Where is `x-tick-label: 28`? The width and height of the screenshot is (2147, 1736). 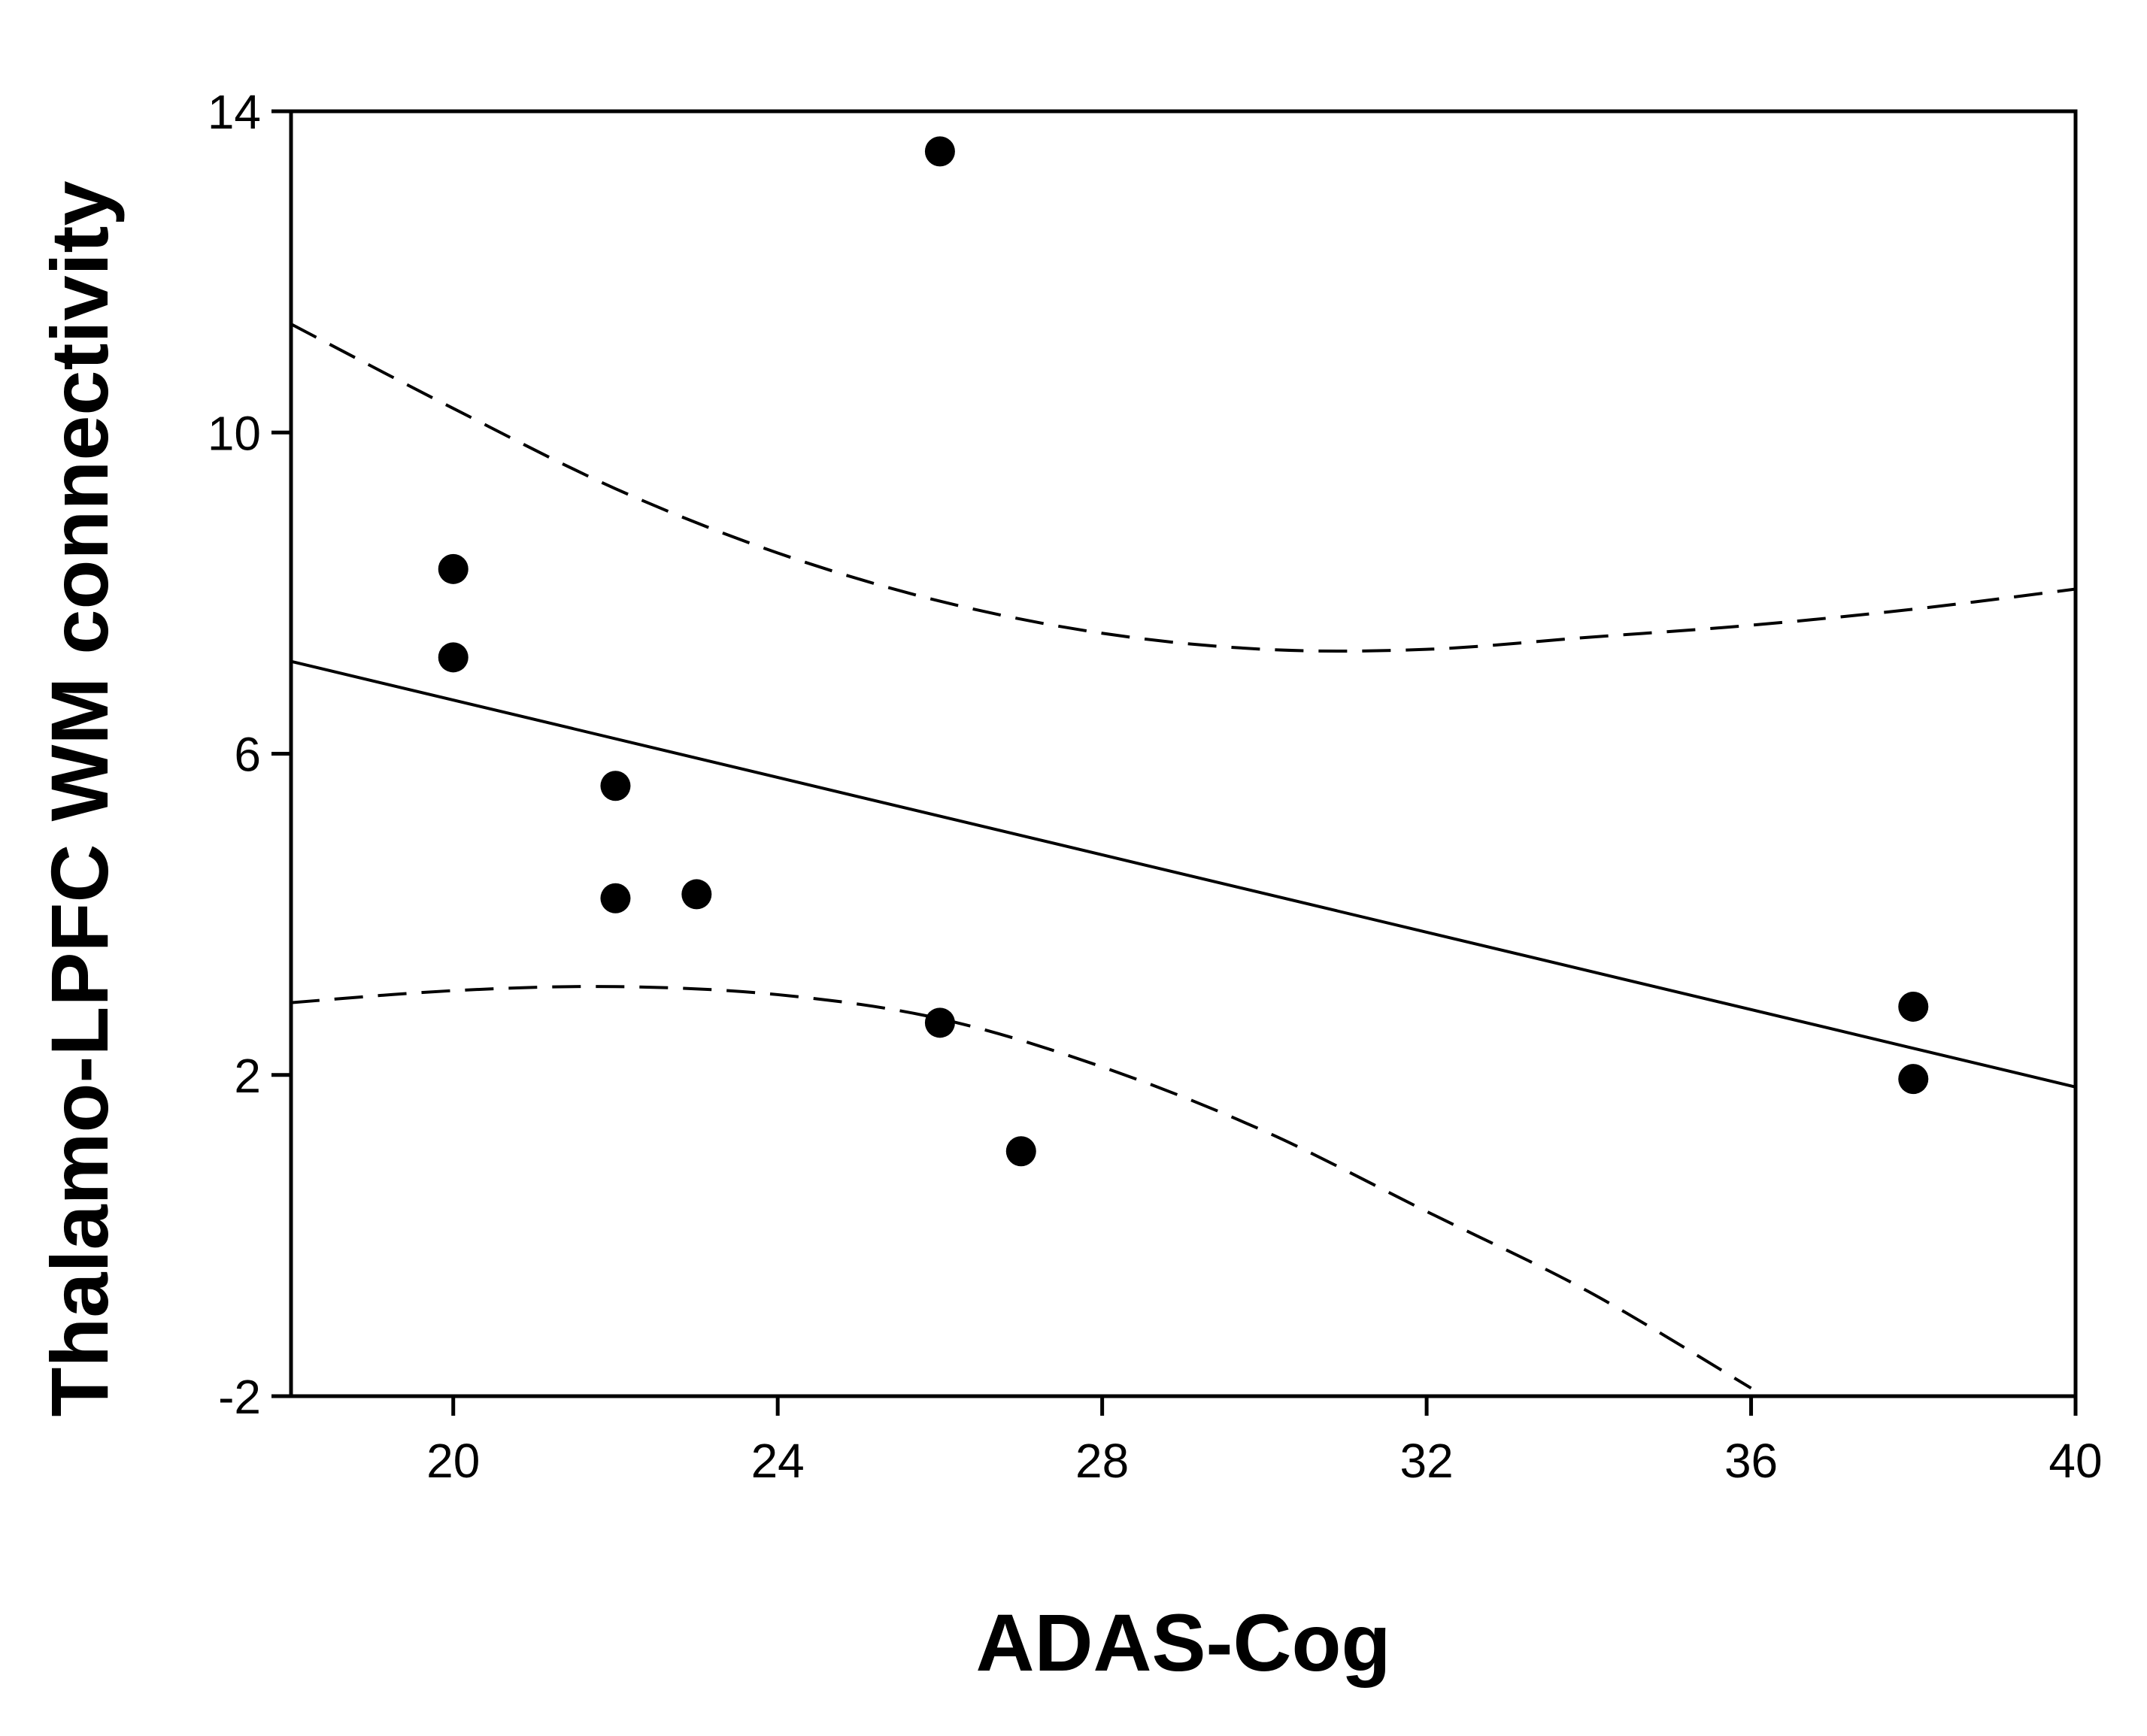 x-tick-label: 28 is located at coordinates (1102, 1461).